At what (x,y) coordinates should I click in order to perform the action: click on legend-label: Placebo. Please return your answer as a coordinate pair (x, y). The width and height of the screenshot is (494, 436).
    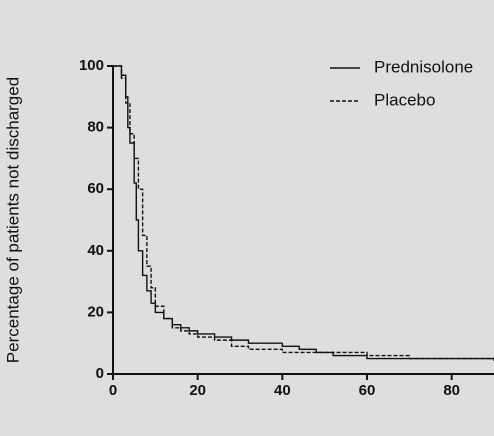
    Looking at the image, I should click on (404, 99).